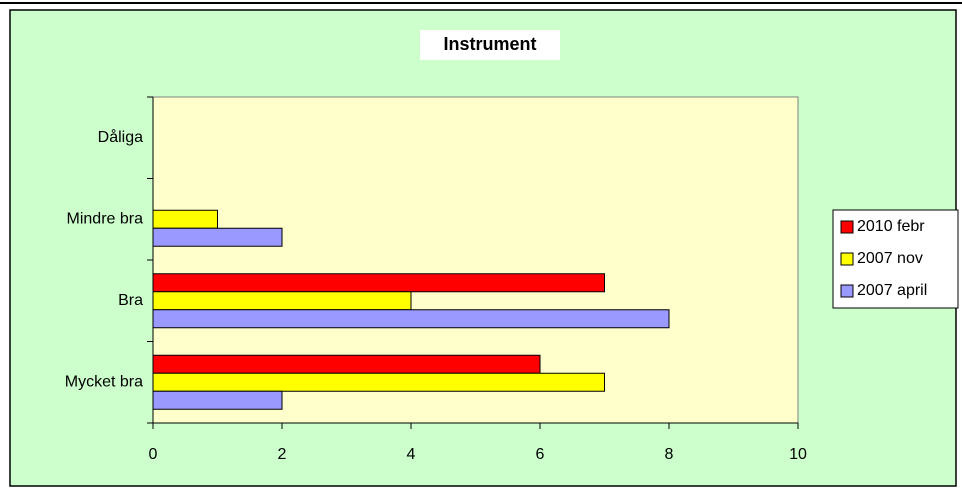  I want to click on y-tick-label: Dåliga, so click(120, 137).